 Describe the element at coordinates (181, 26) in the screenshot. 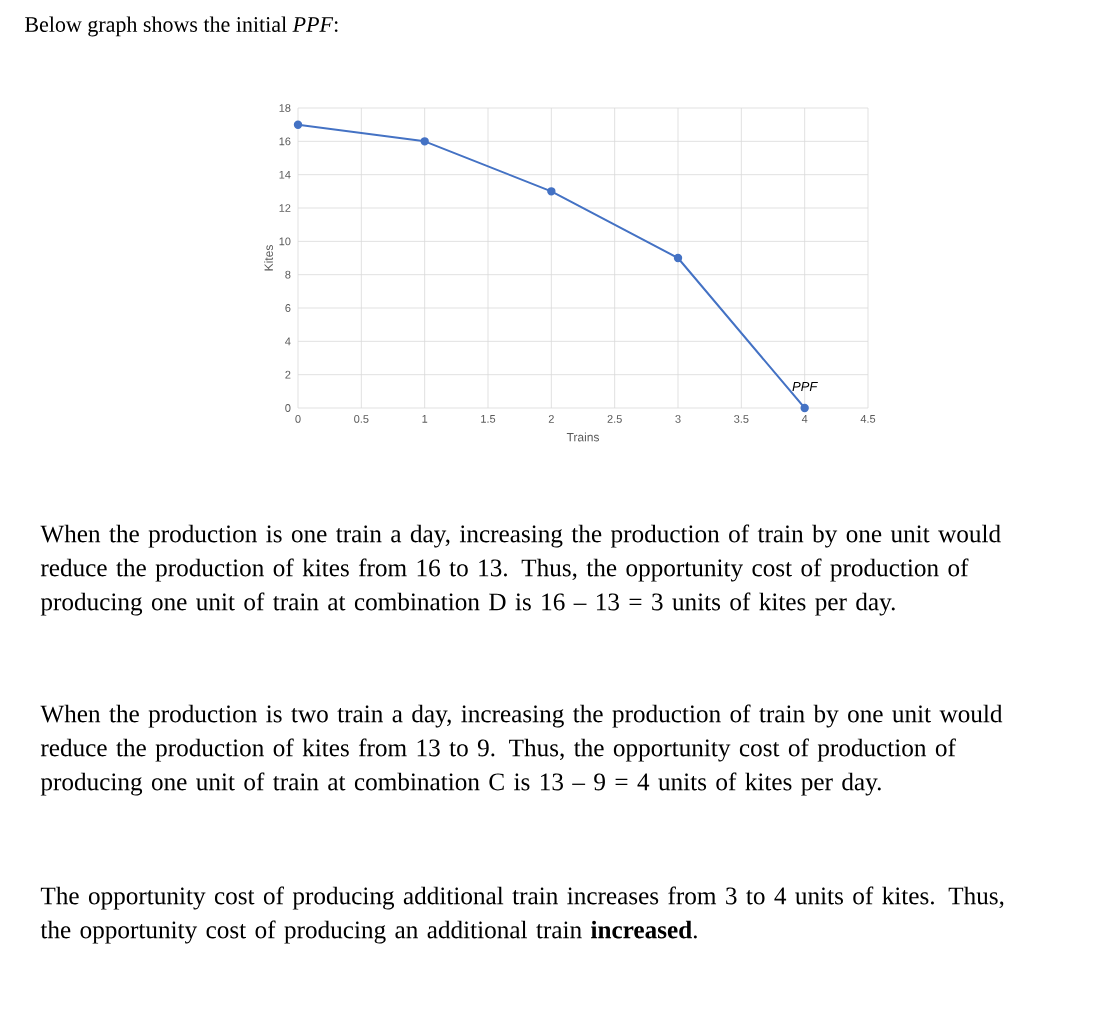

I see `chart-title: Below graph shows the initial PPF:` at that location.